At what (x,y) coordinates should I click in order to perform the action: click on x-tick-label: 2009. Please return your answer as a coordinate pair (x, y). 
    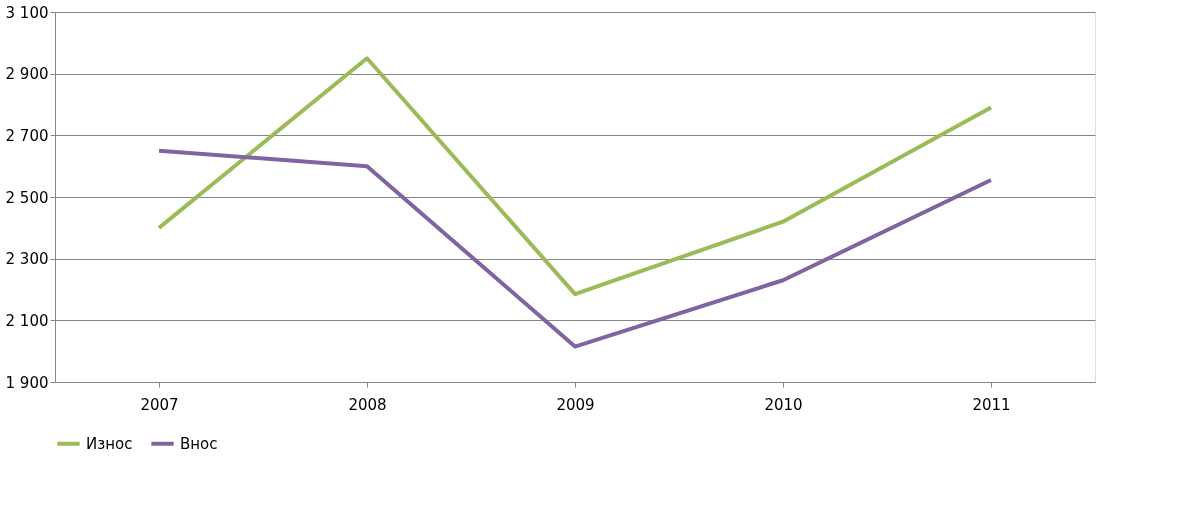
    Looking at the image, I should click on (575, 404).